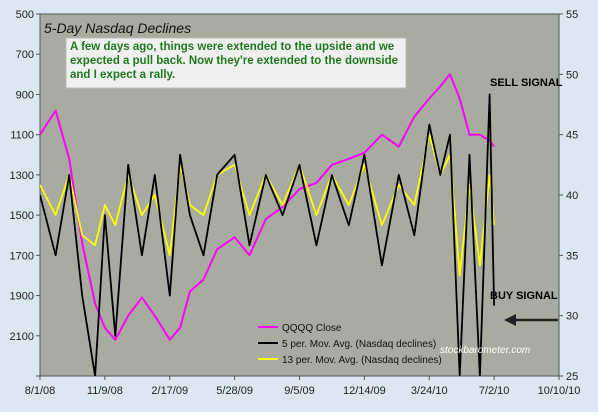  Describe the element at coordinates (364, 391) in the screenshot. I see `x-tick-label: 12/14/09` at that location.